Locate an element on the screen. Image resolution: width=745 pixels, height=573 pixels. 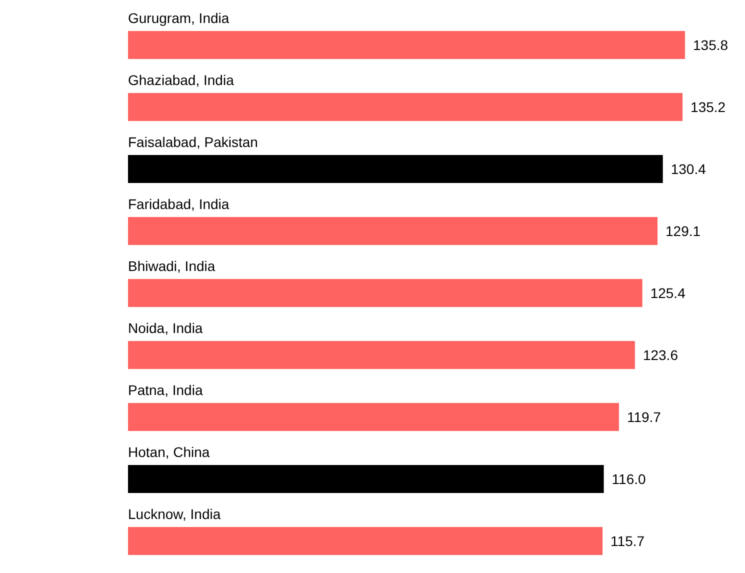
data-label: 129.1 is located at coordinates (683, 230).